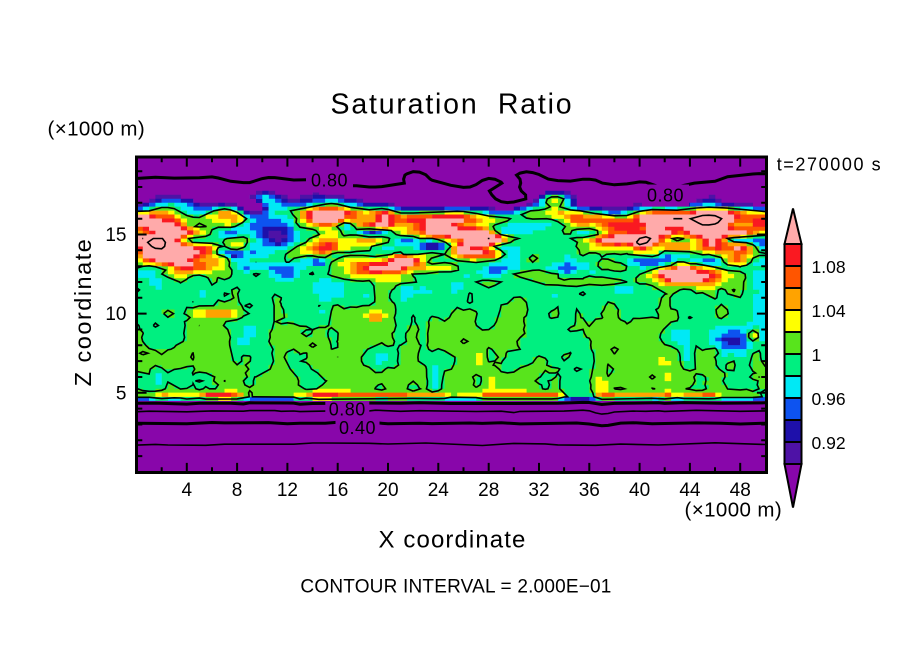 This screenshot has width=904, height=654. What do you see at coordinates (115, 235) in the screenshot?
I see `svg-text: 15` at bounding box center [115, 235].